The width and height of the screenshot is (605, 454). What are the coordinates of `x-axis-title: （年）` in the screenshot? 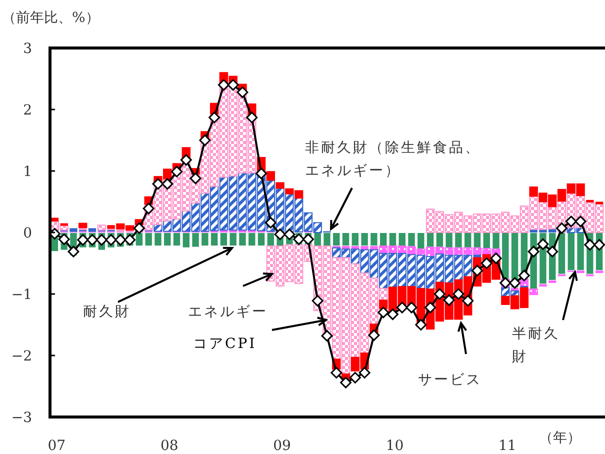 It's located at (560, 438).